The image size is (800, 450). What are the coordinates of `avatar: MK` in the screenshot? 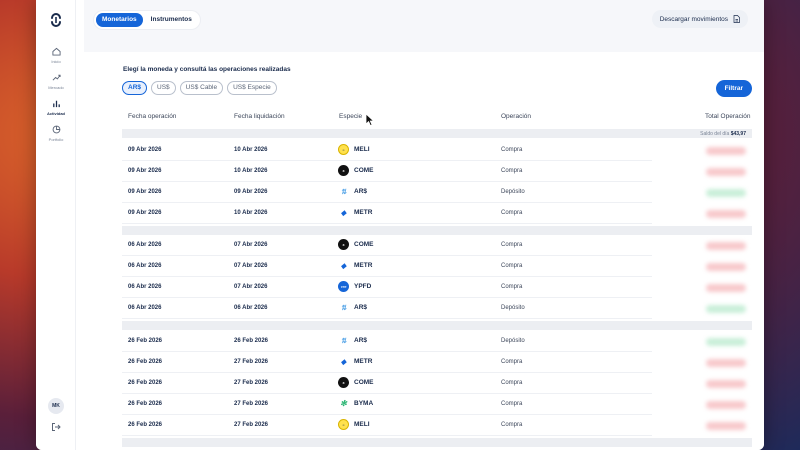 It's located at (56, 406).